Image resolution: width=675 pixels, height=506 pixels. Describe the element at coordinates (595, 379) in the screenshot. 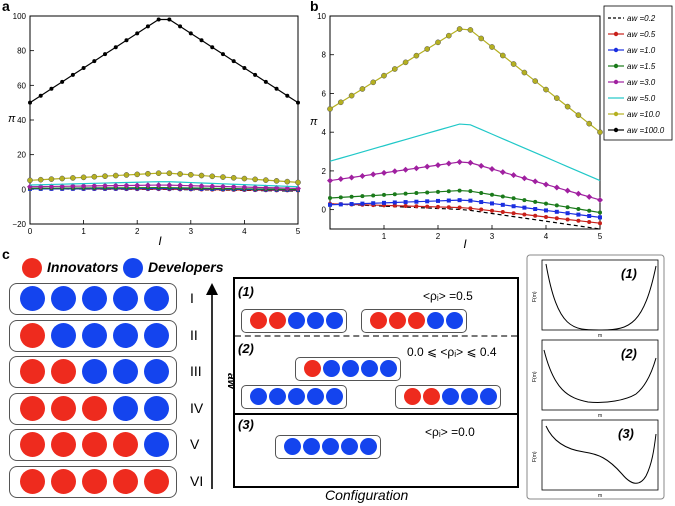

I see `energy-plot-2: (2) F(m) m` at that location.